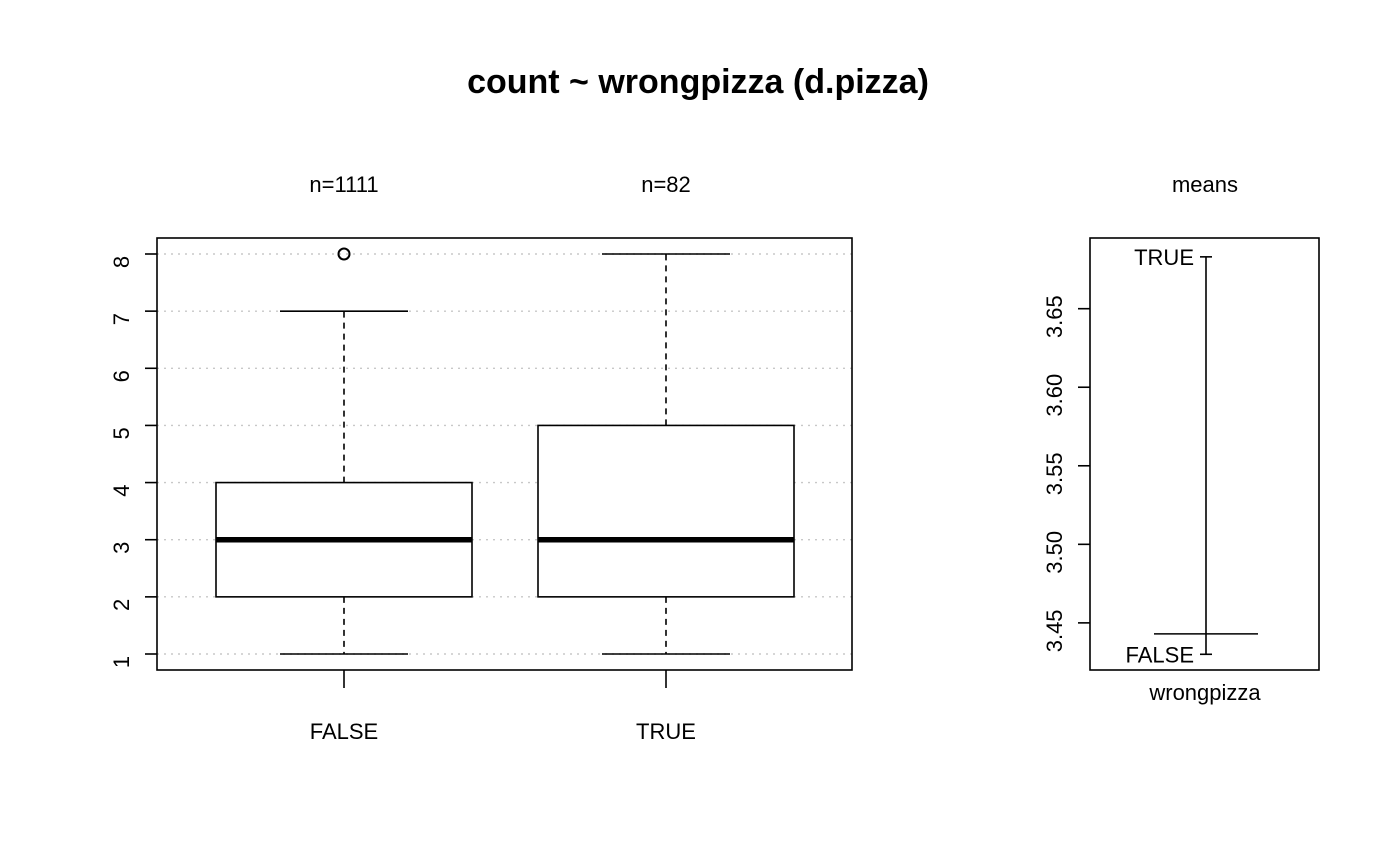 The width and height of the screenshot is (1400, 866). Describe the element at coordinates (666, 184) in the screenshot. I see `group-count-label: n=82` at that location.